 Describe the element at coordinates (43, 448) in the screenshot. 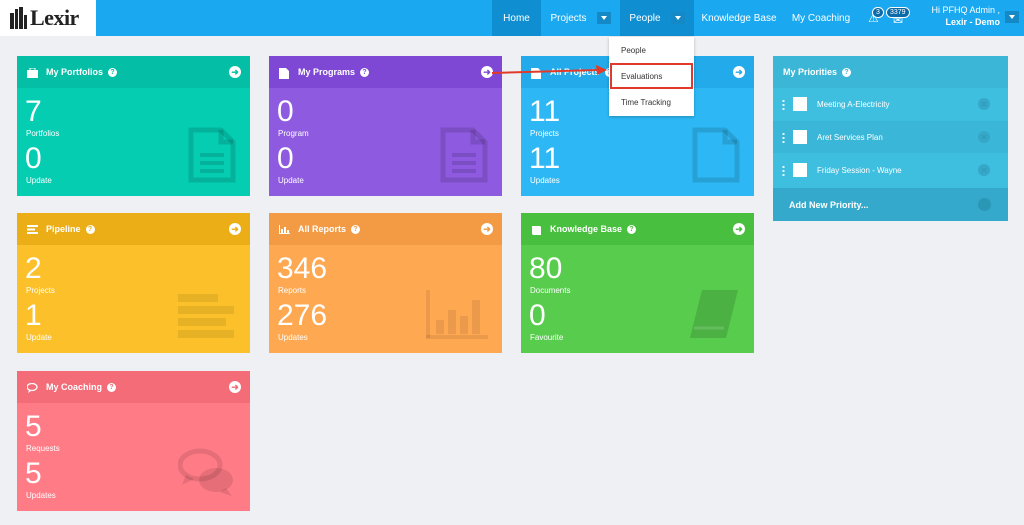

I see `card-primary-label: Requests` at that location.